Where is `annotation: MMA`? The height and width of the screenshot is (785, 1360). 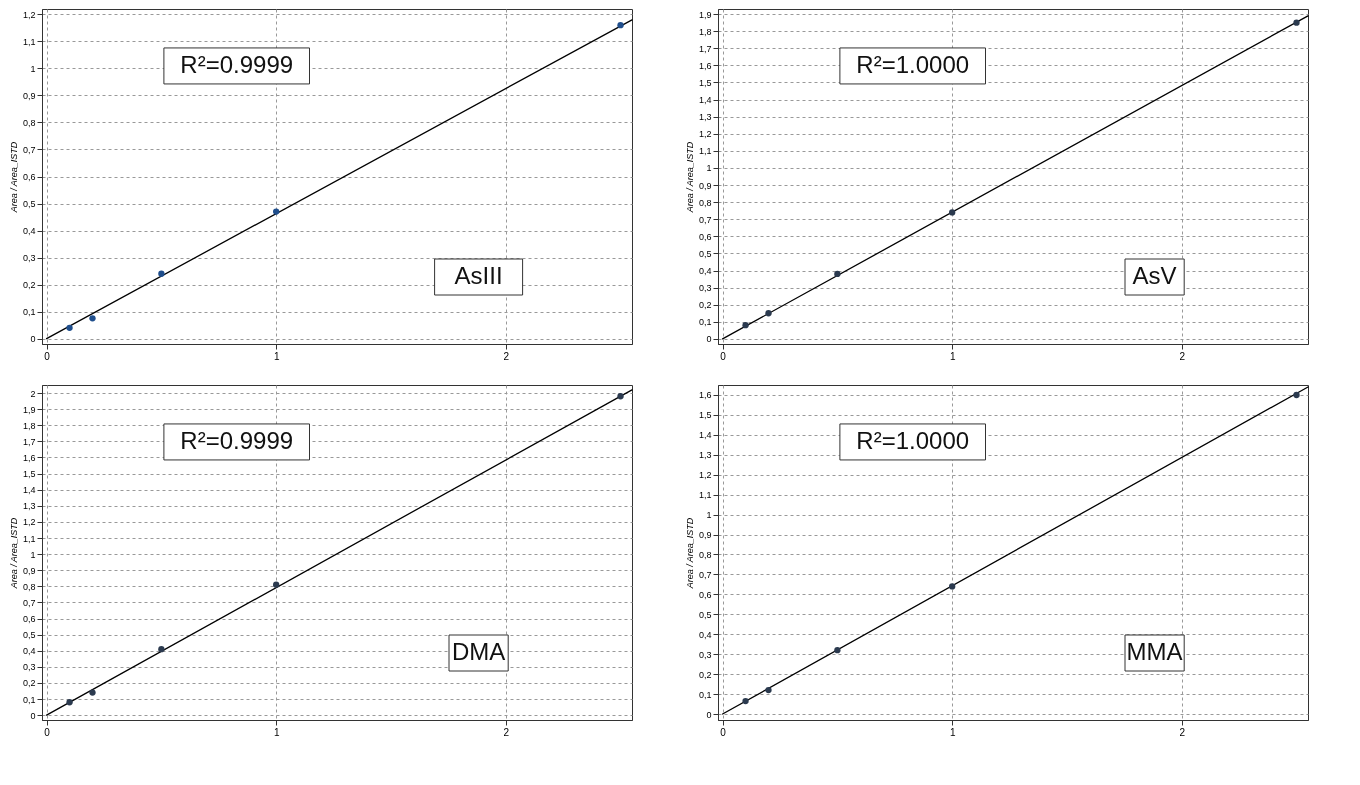 annotation: MMA is located at coordinates (1154, 651).